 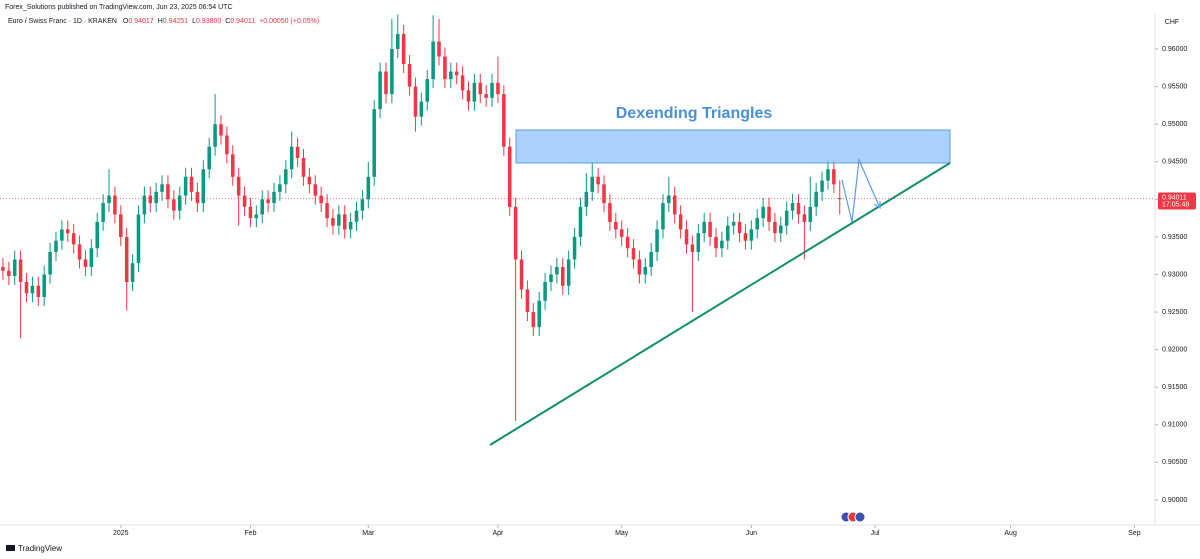 I want to click on brand-name: TradingView, so click(x=40, y=548).